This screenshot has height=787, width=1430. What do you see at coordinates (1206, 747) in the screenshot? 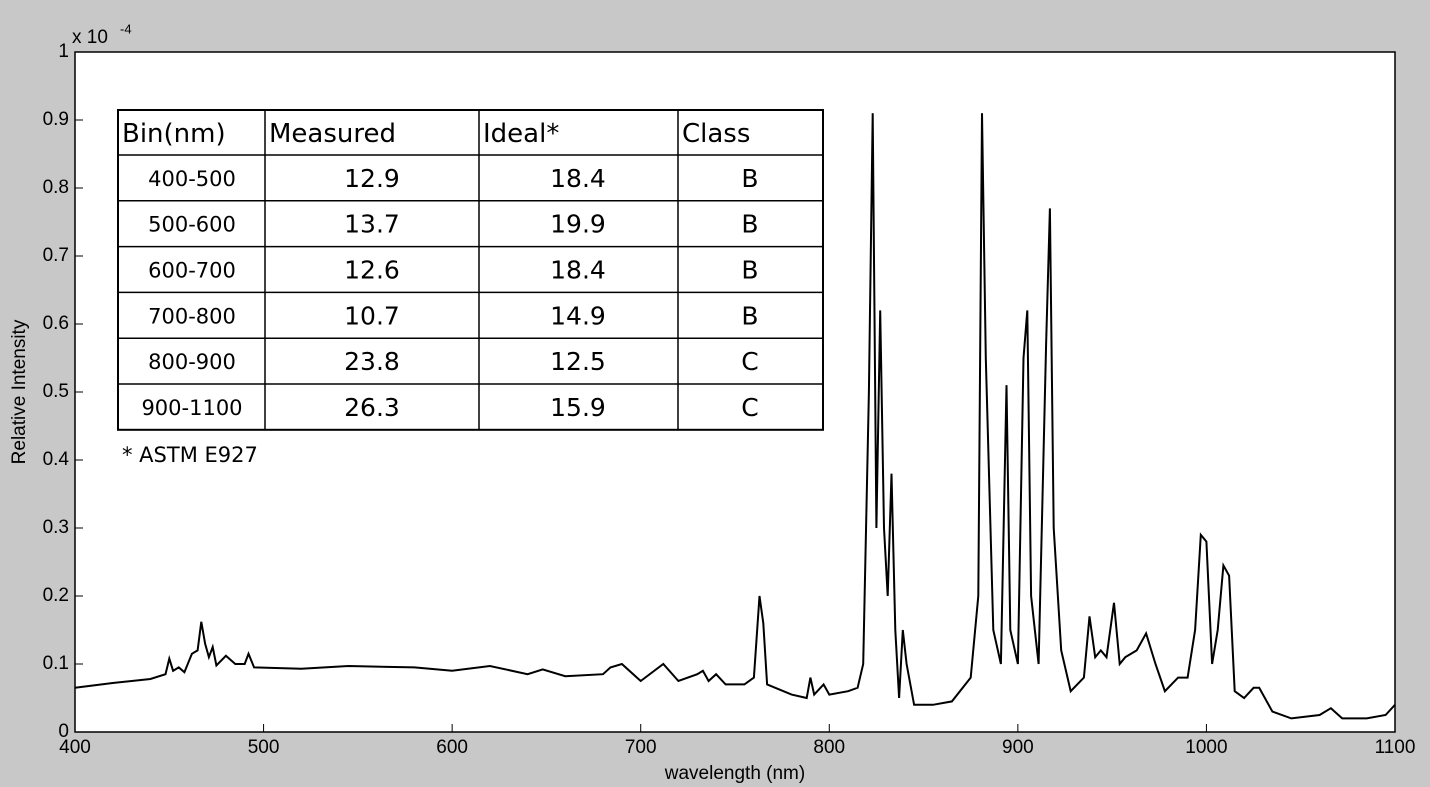
I see `x-tick-label: 1000` at bounding box center [1206, 747].